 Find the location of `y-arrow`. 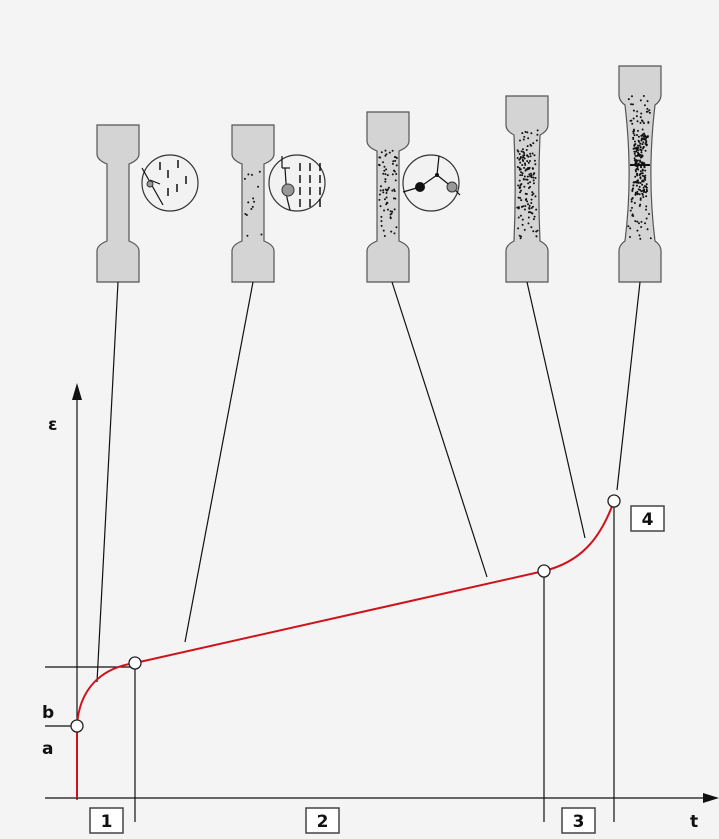

y-arrow is located at coordinates (77, 391).